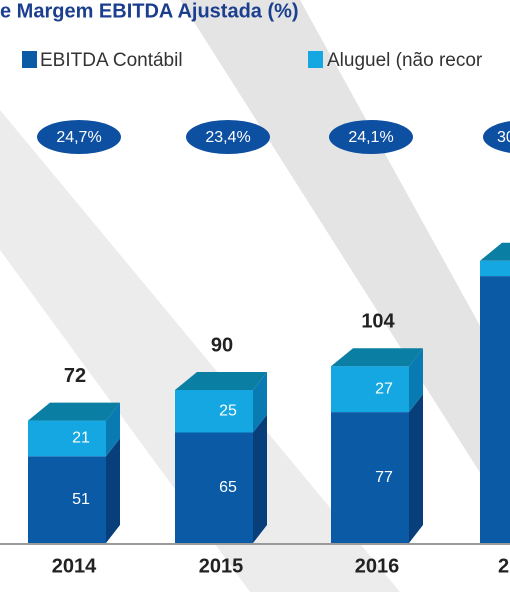 Image resolution: width=510 pixels, height=592 pixels. What do you see at coordinates (384, 477) in the screenshot?
I see `value-label: 77` at bounding box center [384, 477].